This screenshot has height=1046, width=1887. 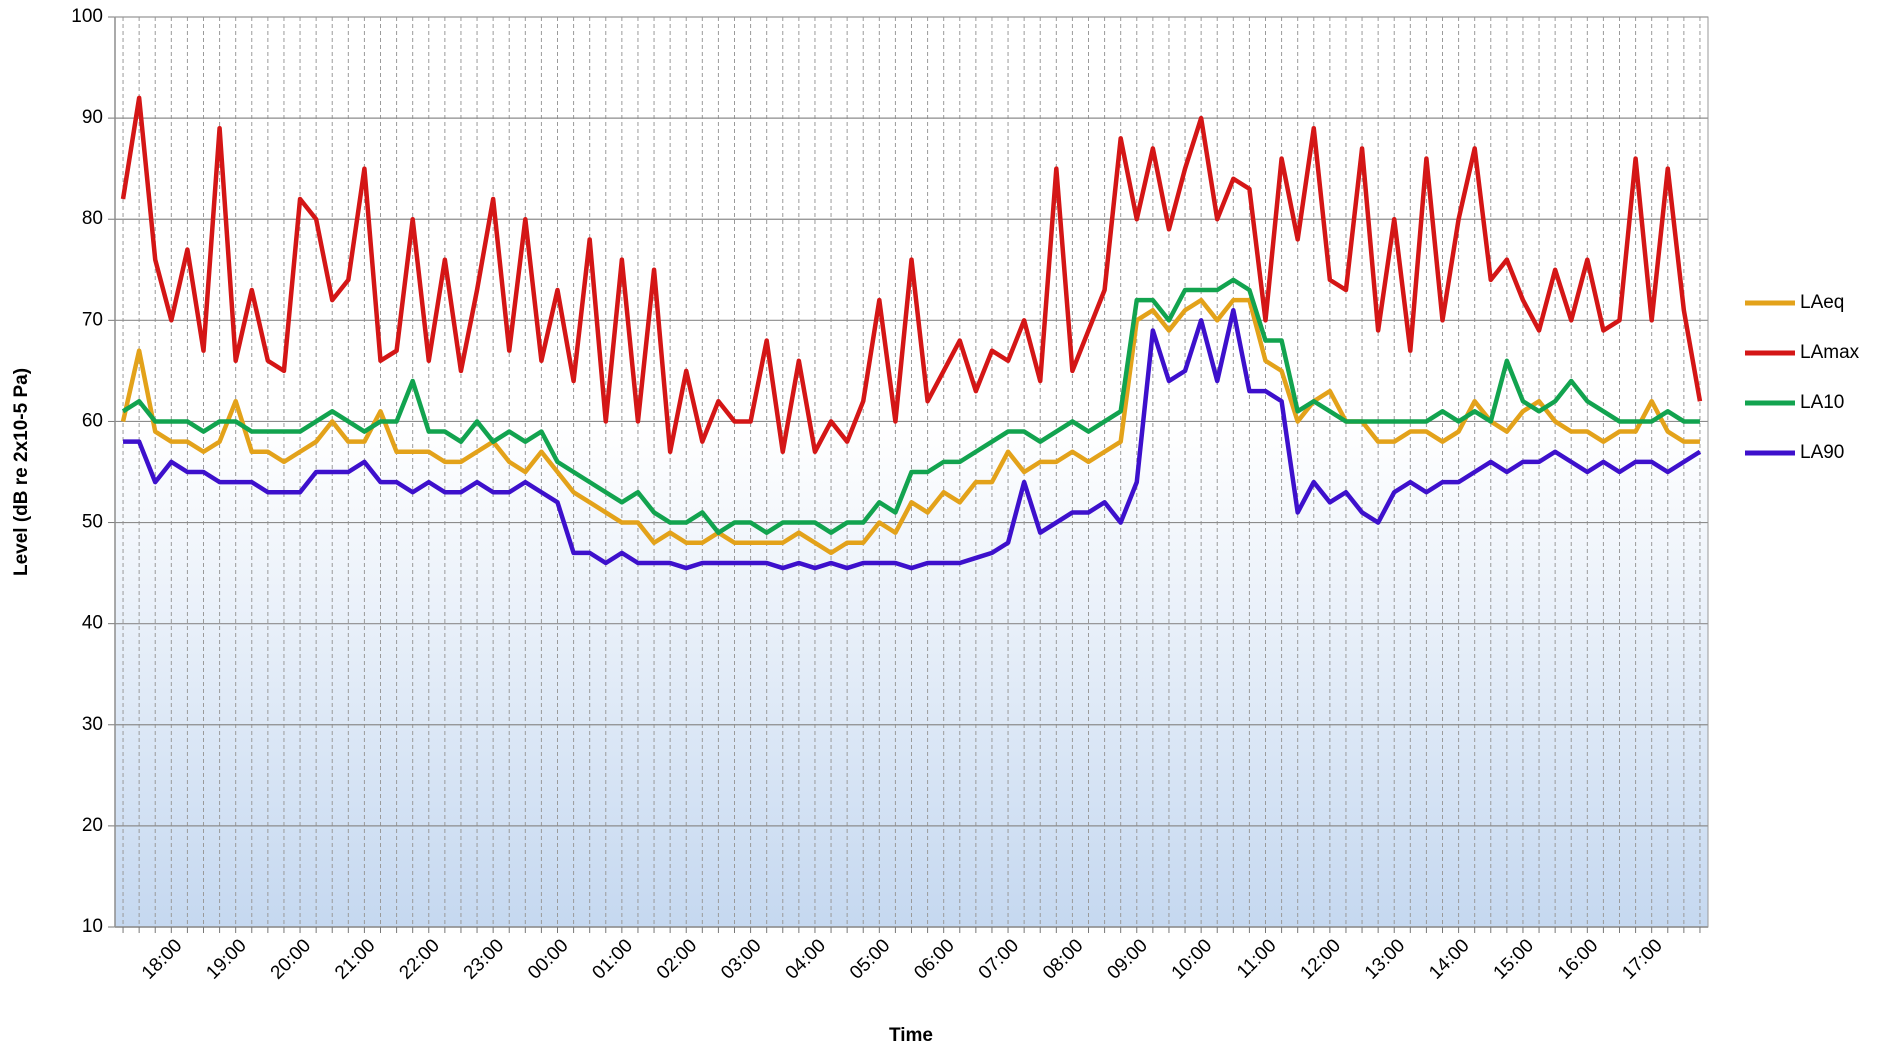 What do you see at coordinates (1385, 959) in the screenshot?
I see `x-tick-label: 13:00` at bounding box center [1385, 959].